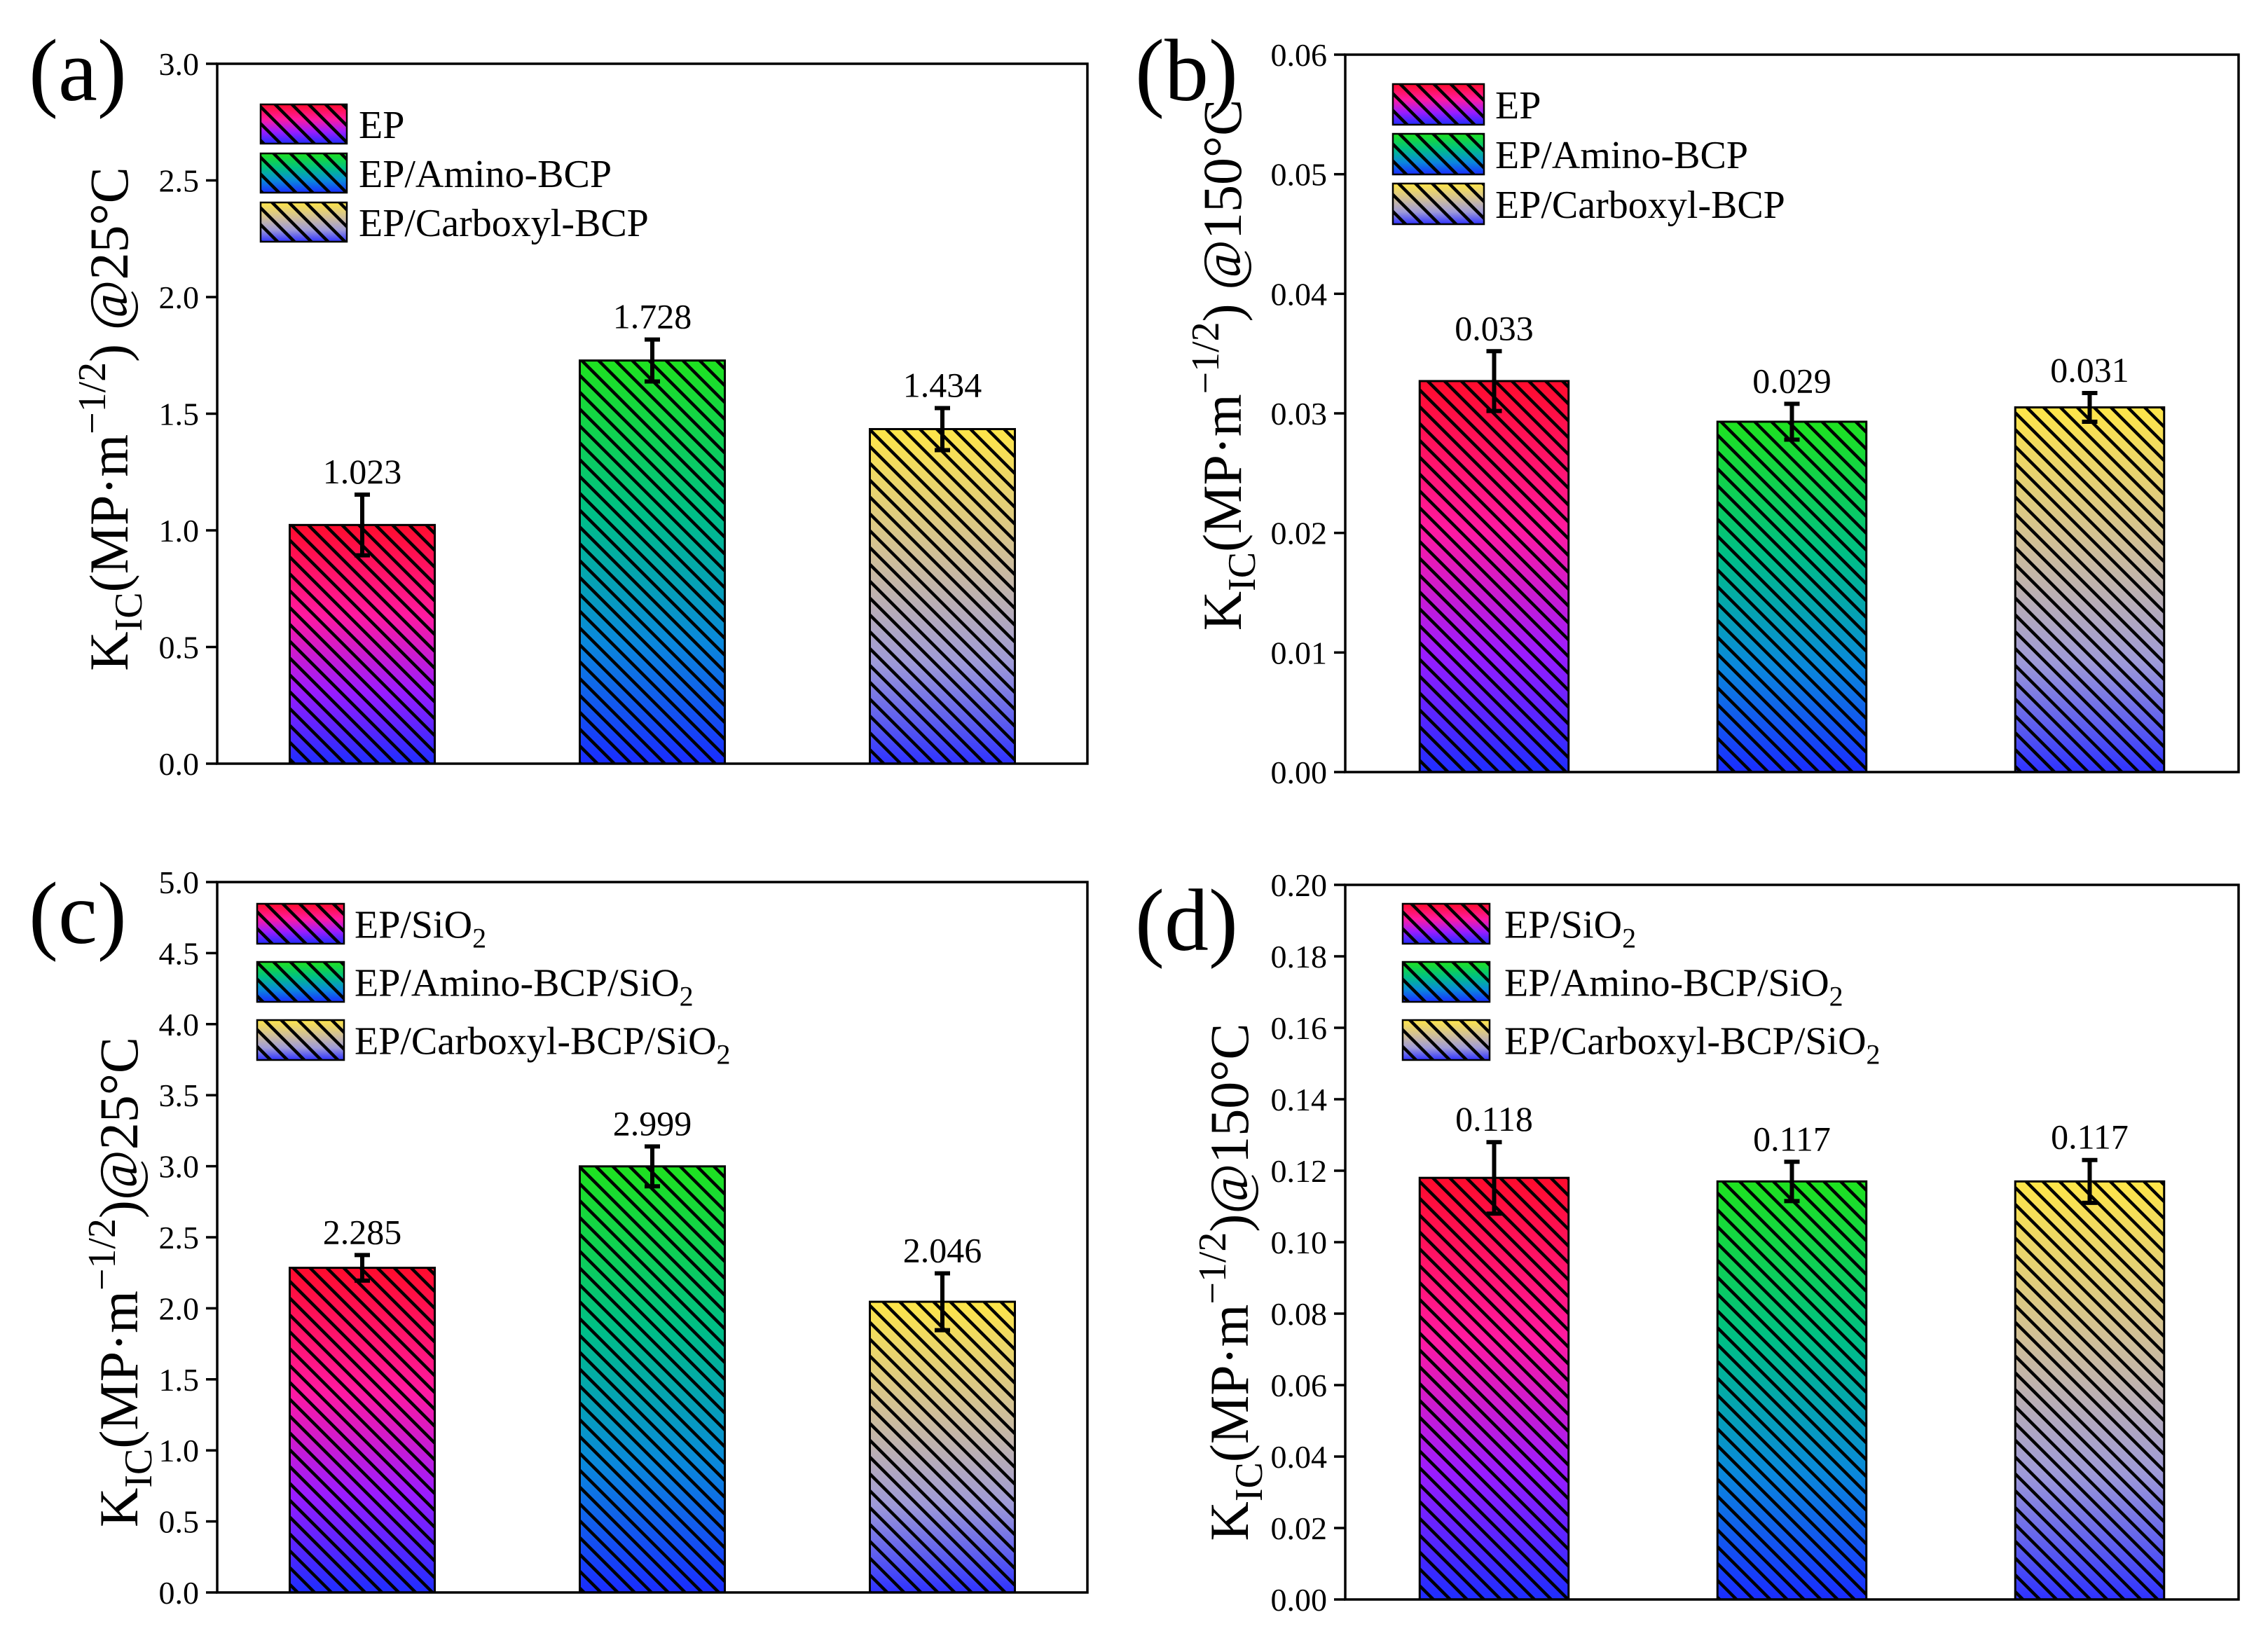 Image resolution: width=2268 pixels, height=1631 pixels. Describe the element at coordinates (120, 1282) in the screenshot. I see `y-axis-title: KIC(MP·m−1/2)@25°C` at that location.